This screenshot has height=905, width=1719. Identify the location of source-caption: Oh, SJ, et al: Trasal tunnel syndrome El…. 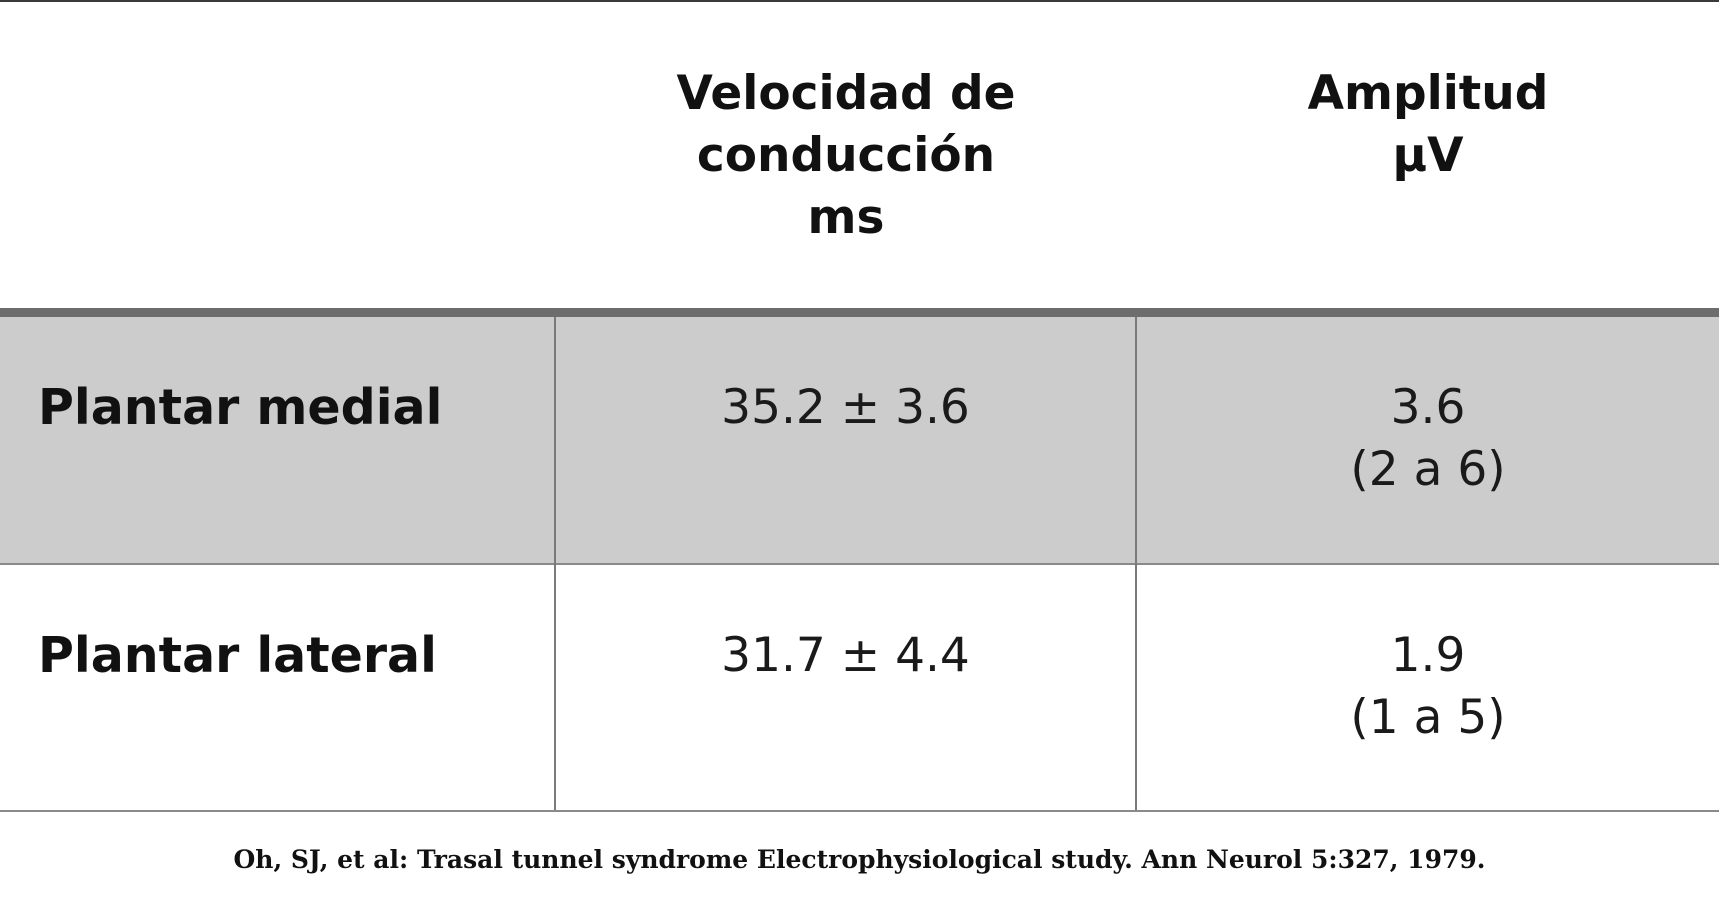
(859, 859).